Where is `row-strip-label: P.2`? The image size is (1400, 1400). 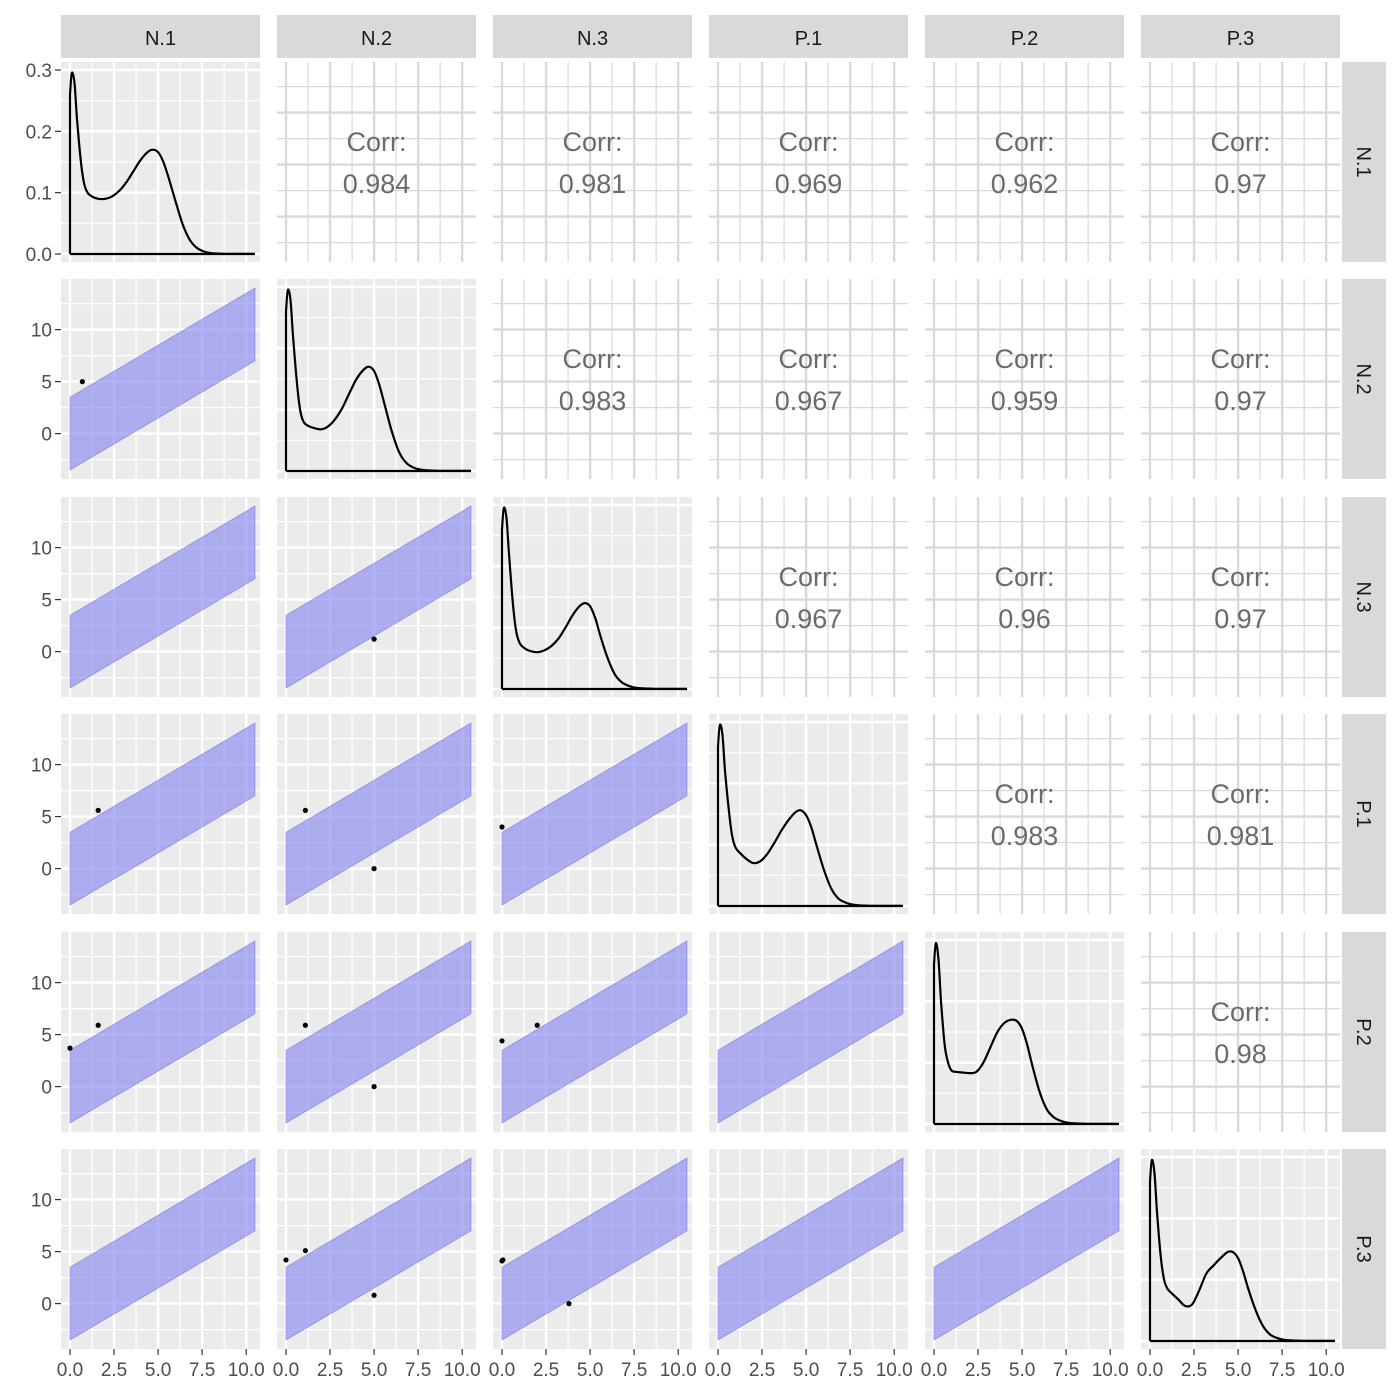 row-strip-label: P.2 is located at coordinates (1363, 1031).